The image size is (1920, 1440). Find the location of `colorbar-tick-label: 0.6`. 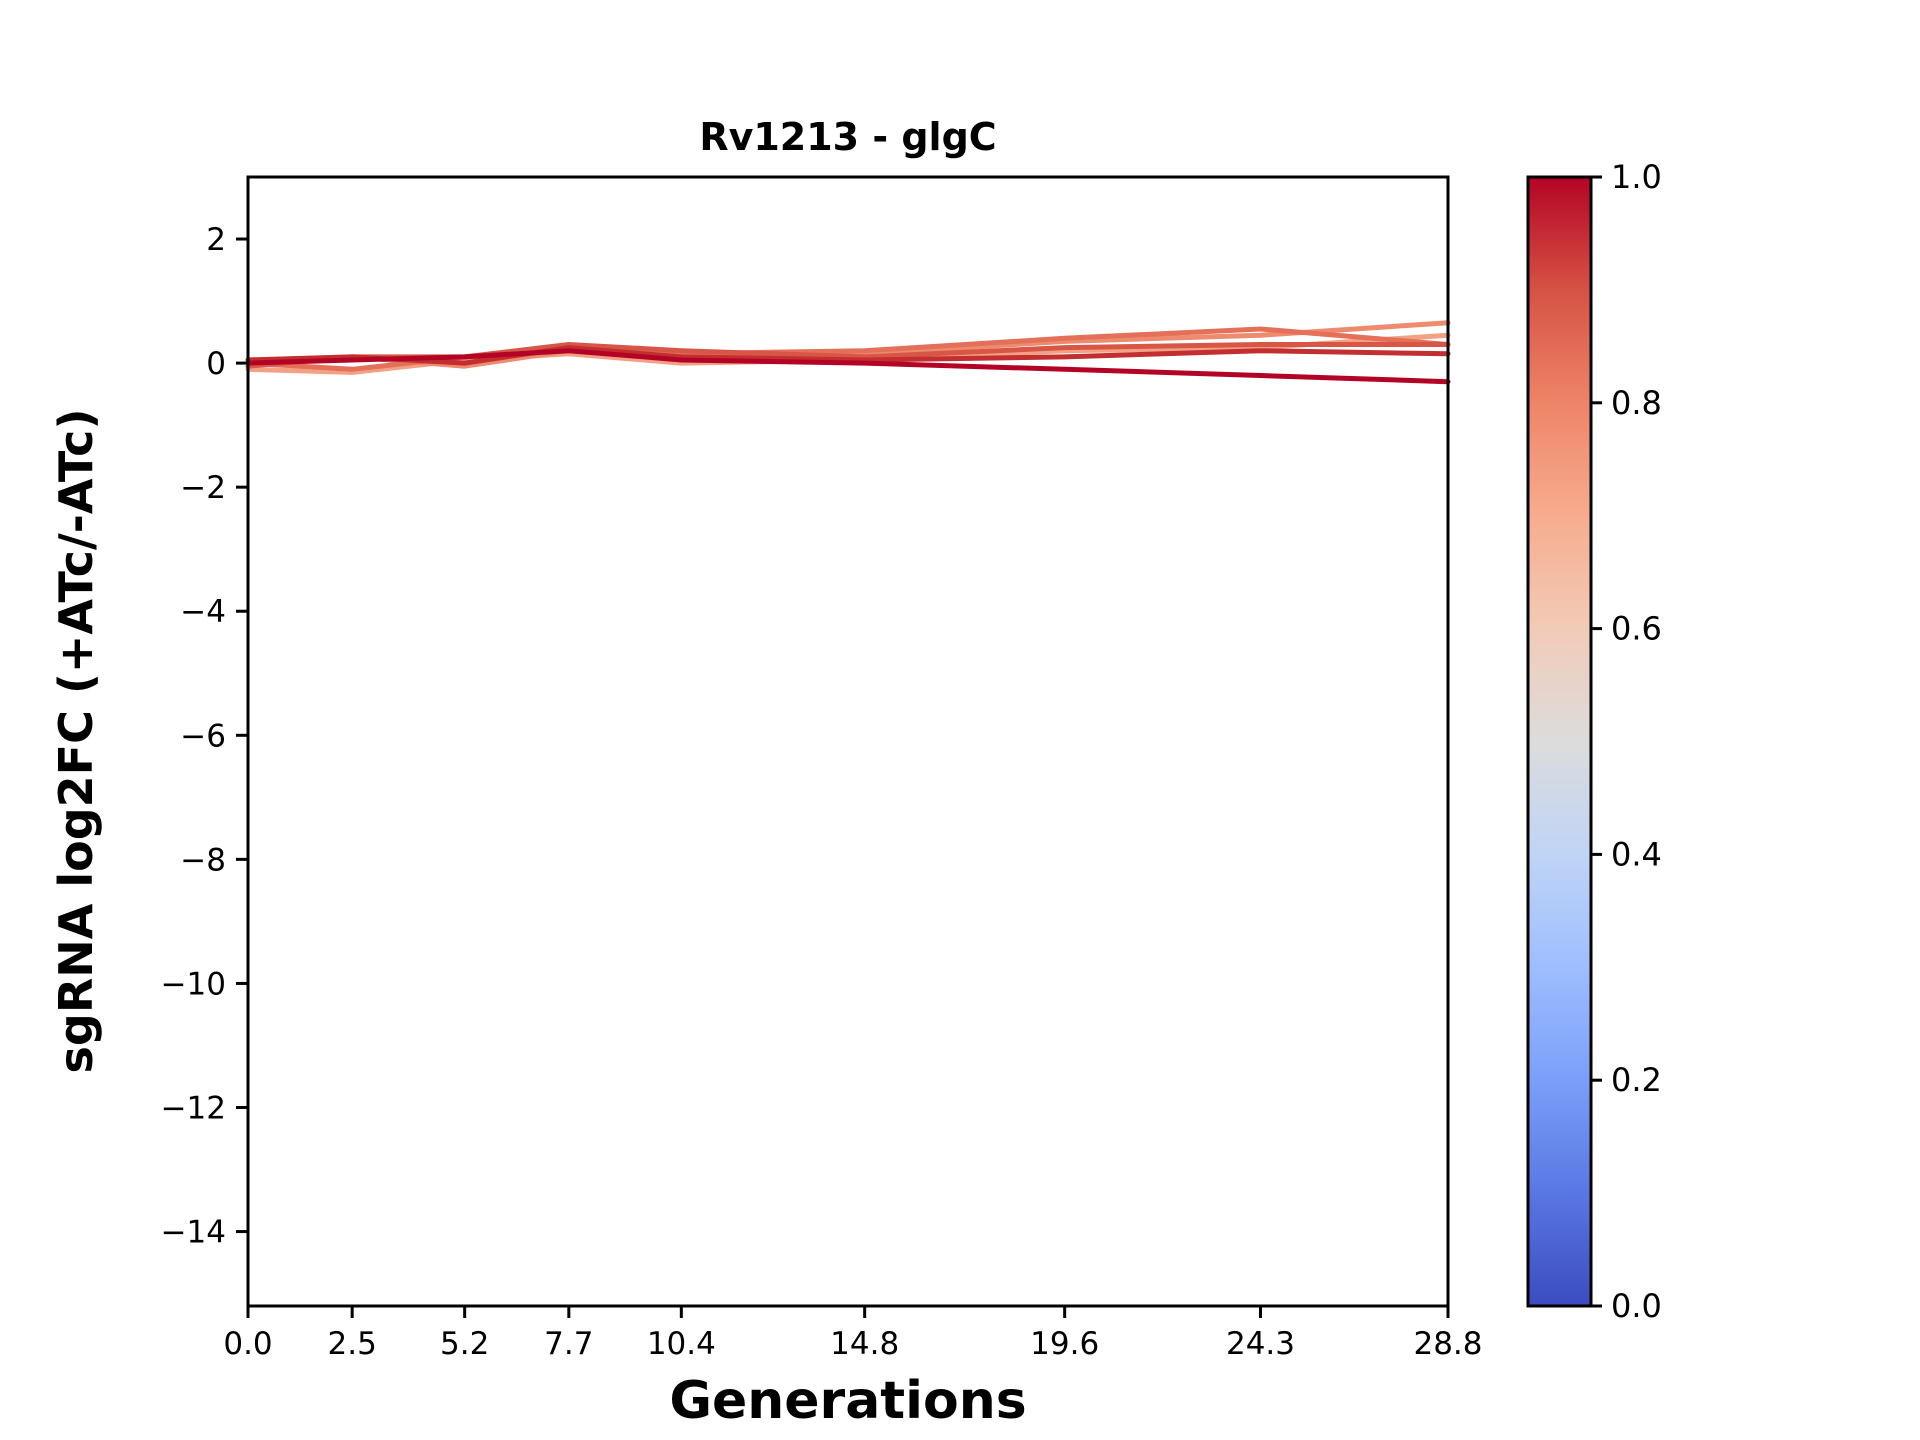

colorbar-tick-label: 0.6 is located at coordinates (1636, 629).